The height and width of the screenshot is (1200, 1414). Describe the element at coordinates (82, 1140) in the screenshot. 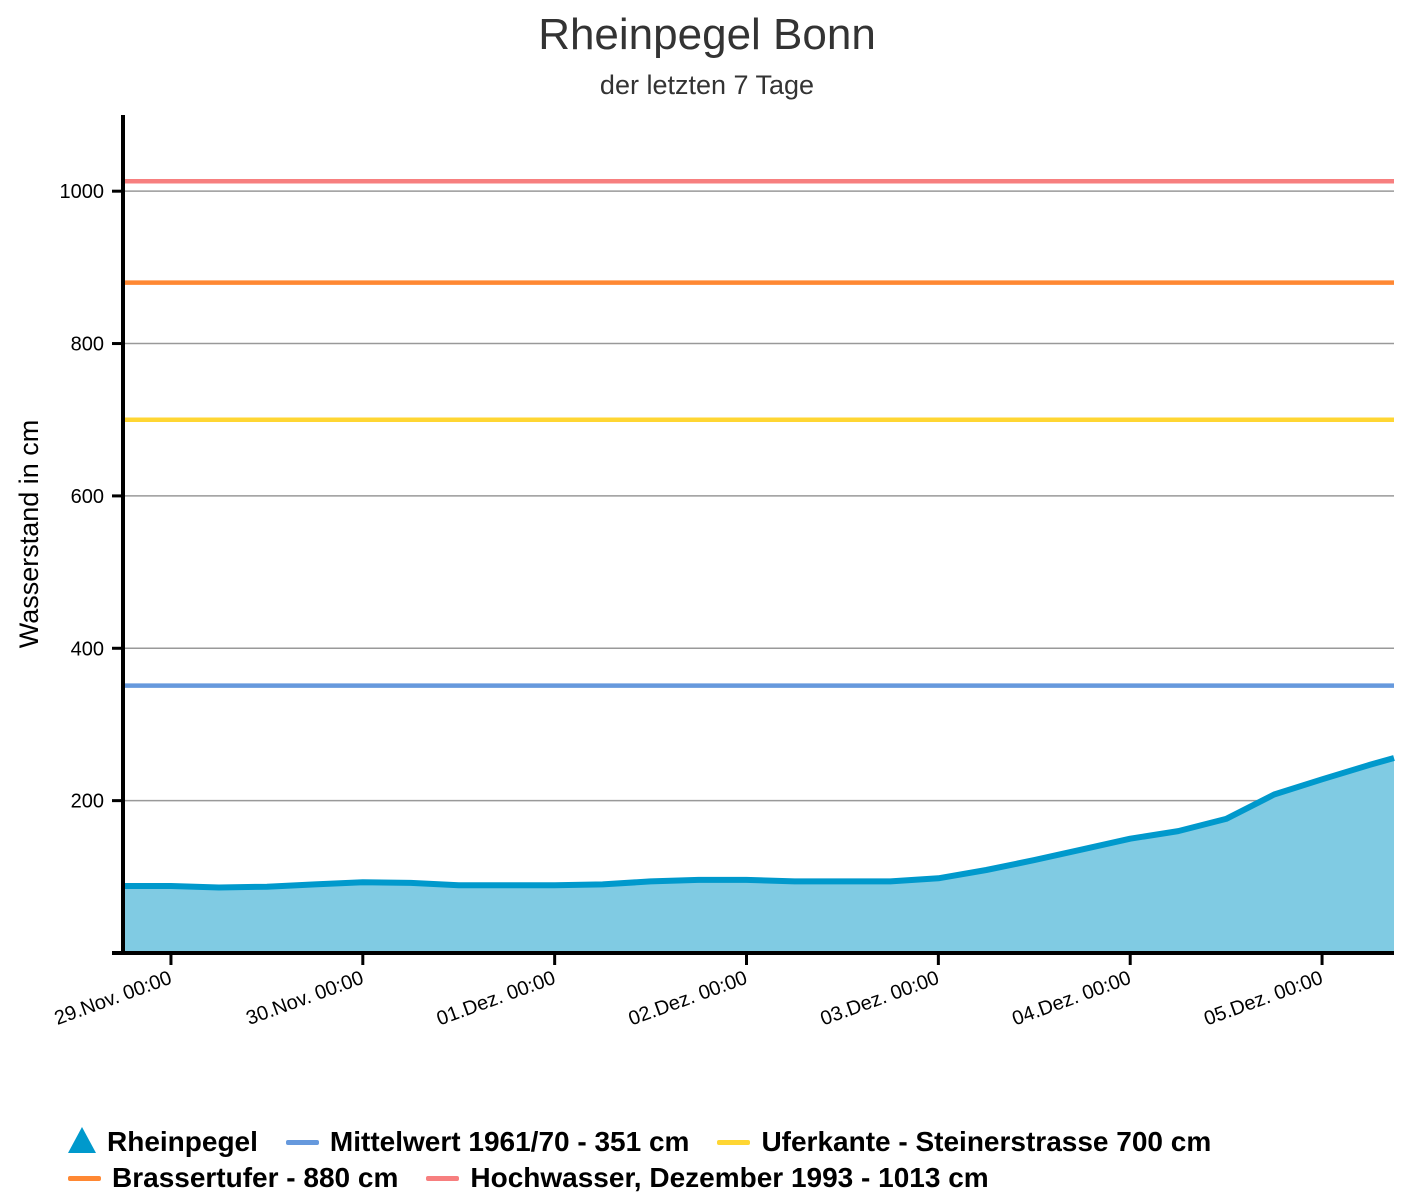

I see `triangle-marker-icon` at that location.